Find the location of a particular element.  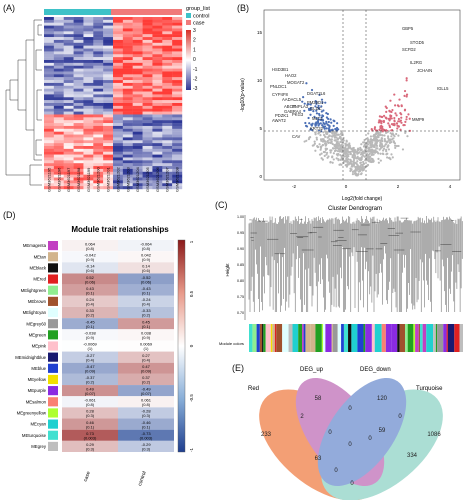

module-trait-colorbar is located at coordinates (181, 346).